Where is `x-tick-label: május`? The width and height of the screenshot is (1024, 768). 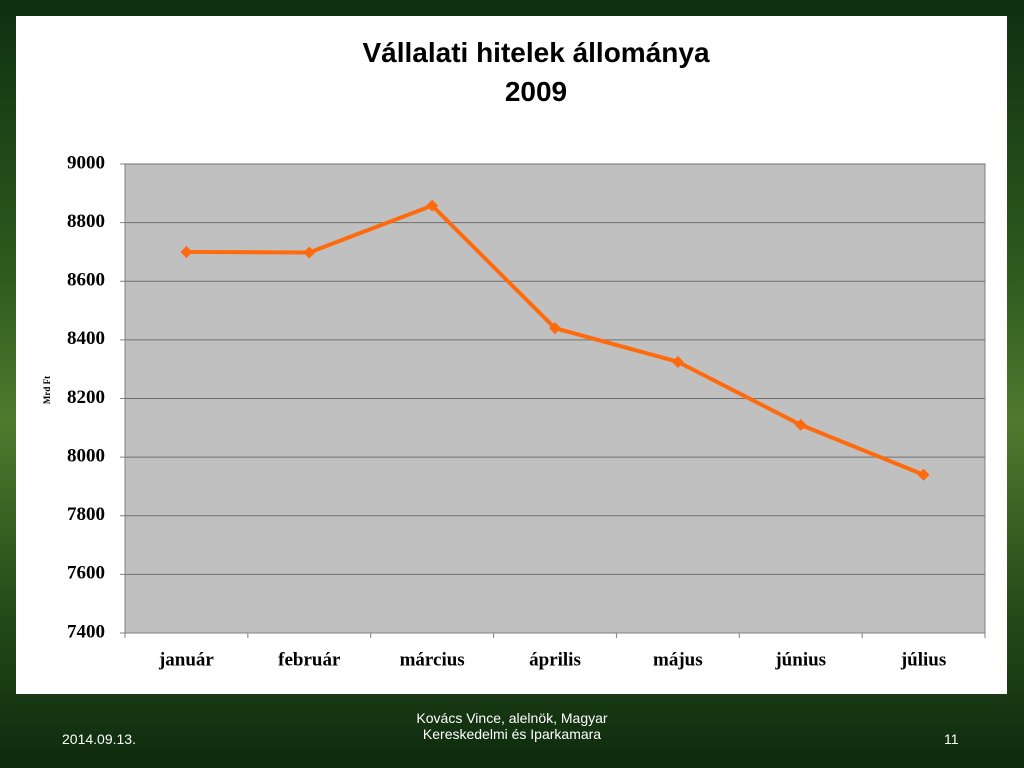
x-tick-label: május is located at coordinates (678, 659).